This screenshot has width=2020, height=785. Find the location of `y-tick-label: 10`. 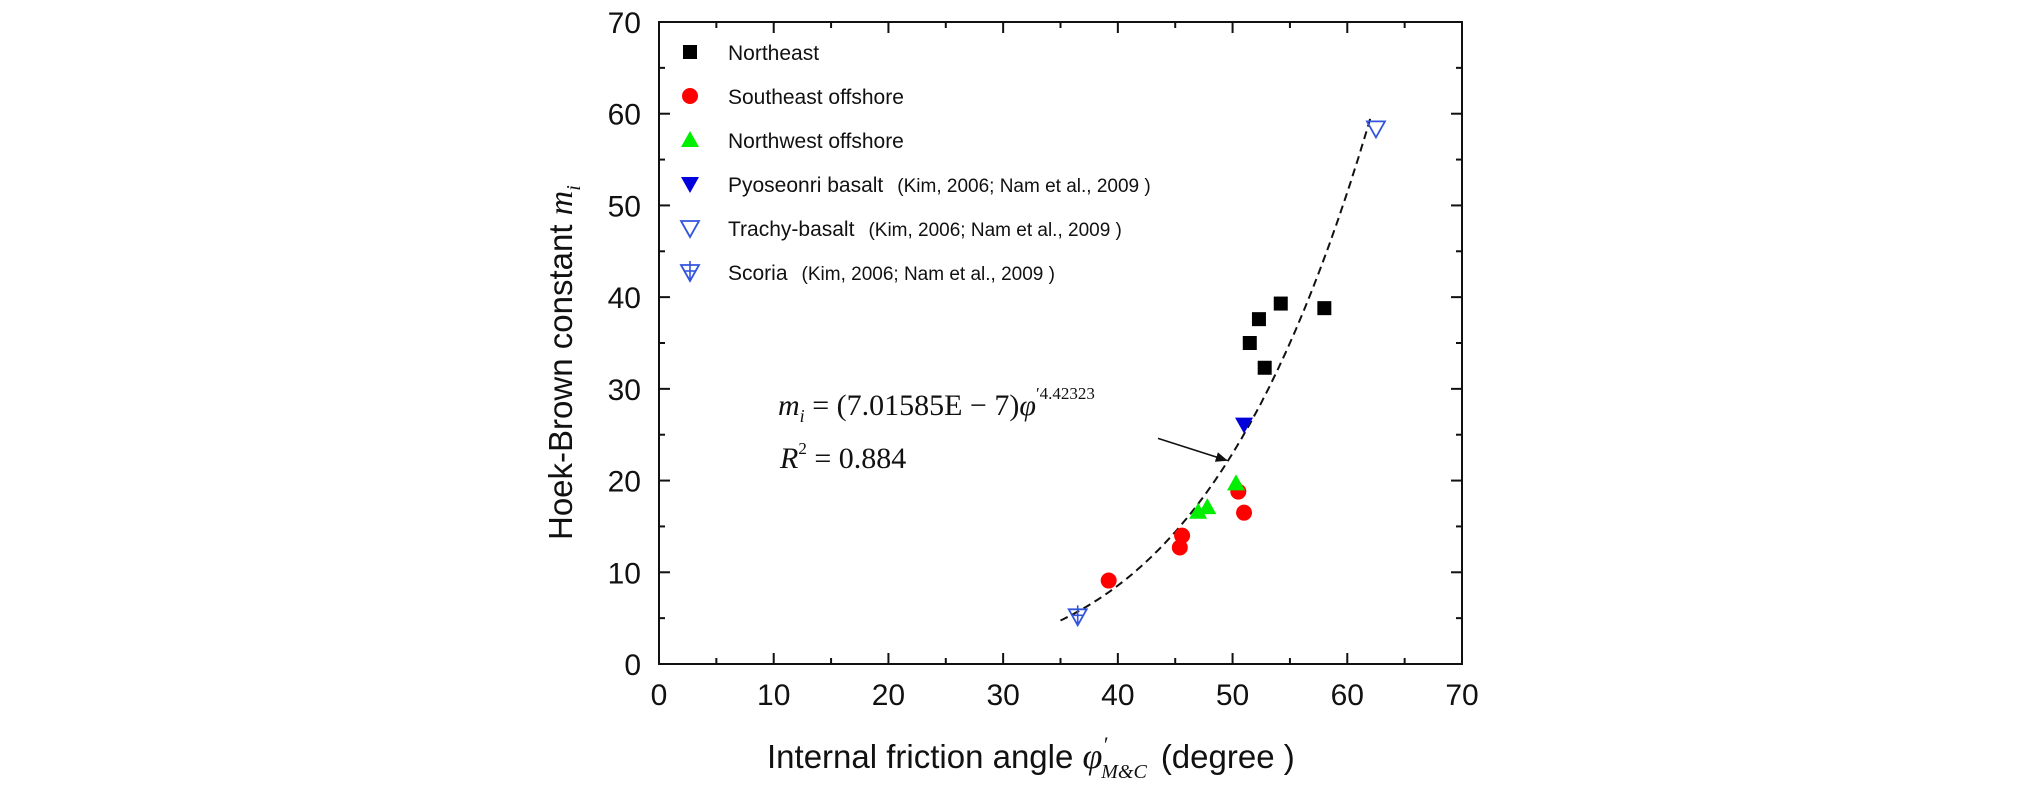

y-tick-label: 10 is located at coordinates (624, 573).